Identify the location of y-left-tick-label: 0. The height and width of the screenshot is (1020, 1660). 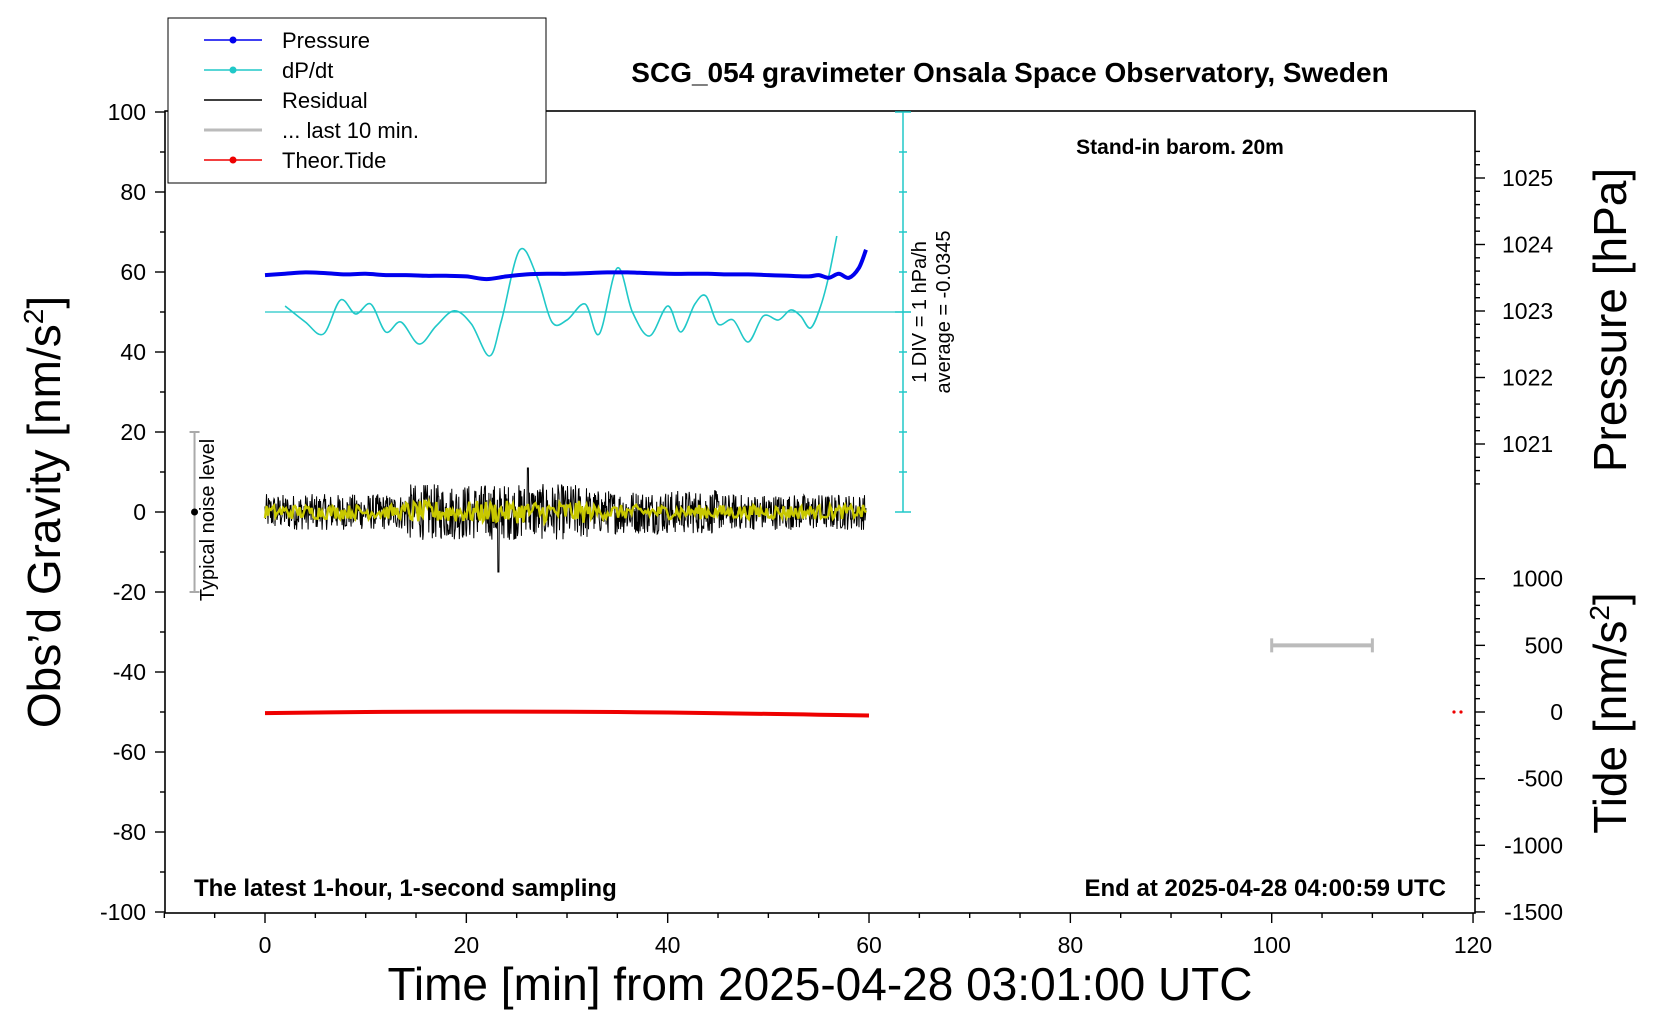
(139, 512).